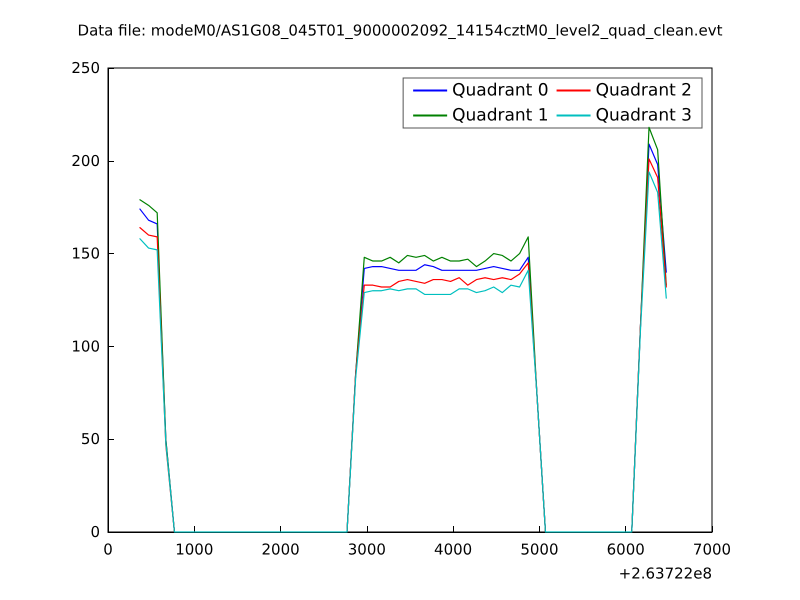  What do you see at coordinates (95, 532) in the screenshot?
I see `y-tick-label: 0` at bounding box center [95, 532].